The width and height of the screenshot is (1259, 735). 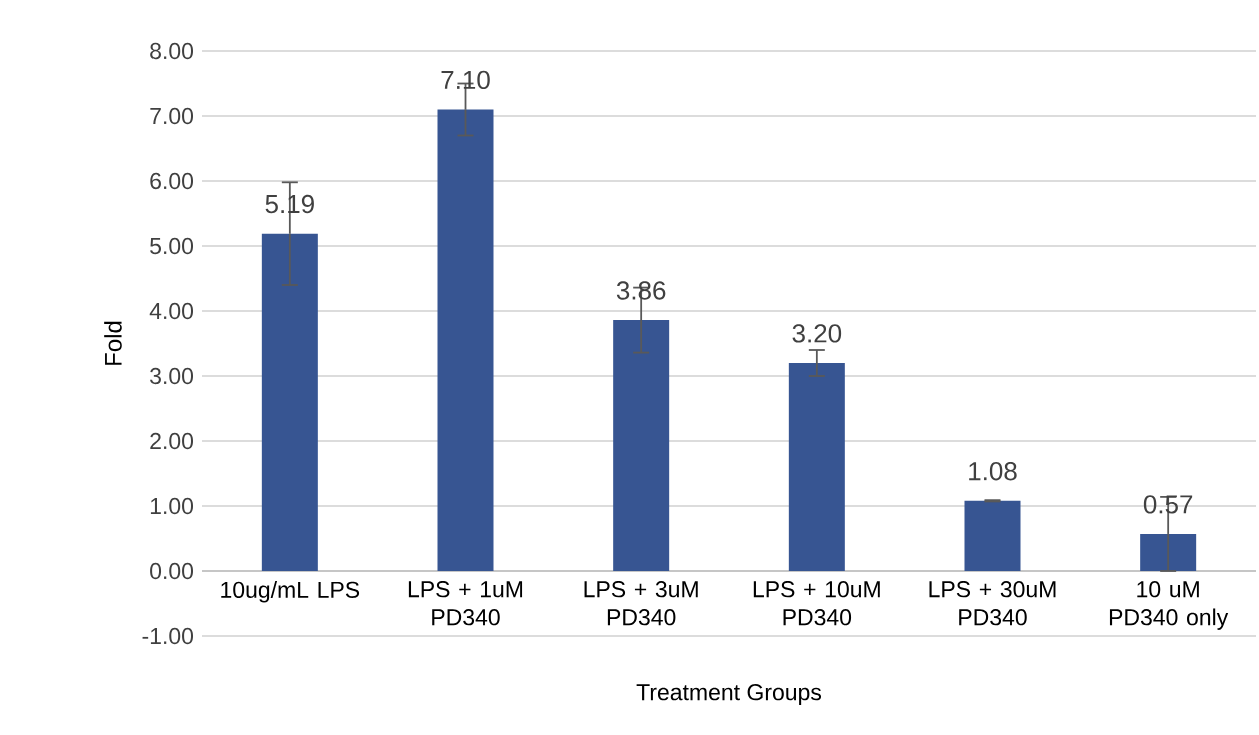 What do you see at coordinates (168, 636) in the screenshot?
I see `y-tick-label: -1.00` at bounding box center [168, 636].